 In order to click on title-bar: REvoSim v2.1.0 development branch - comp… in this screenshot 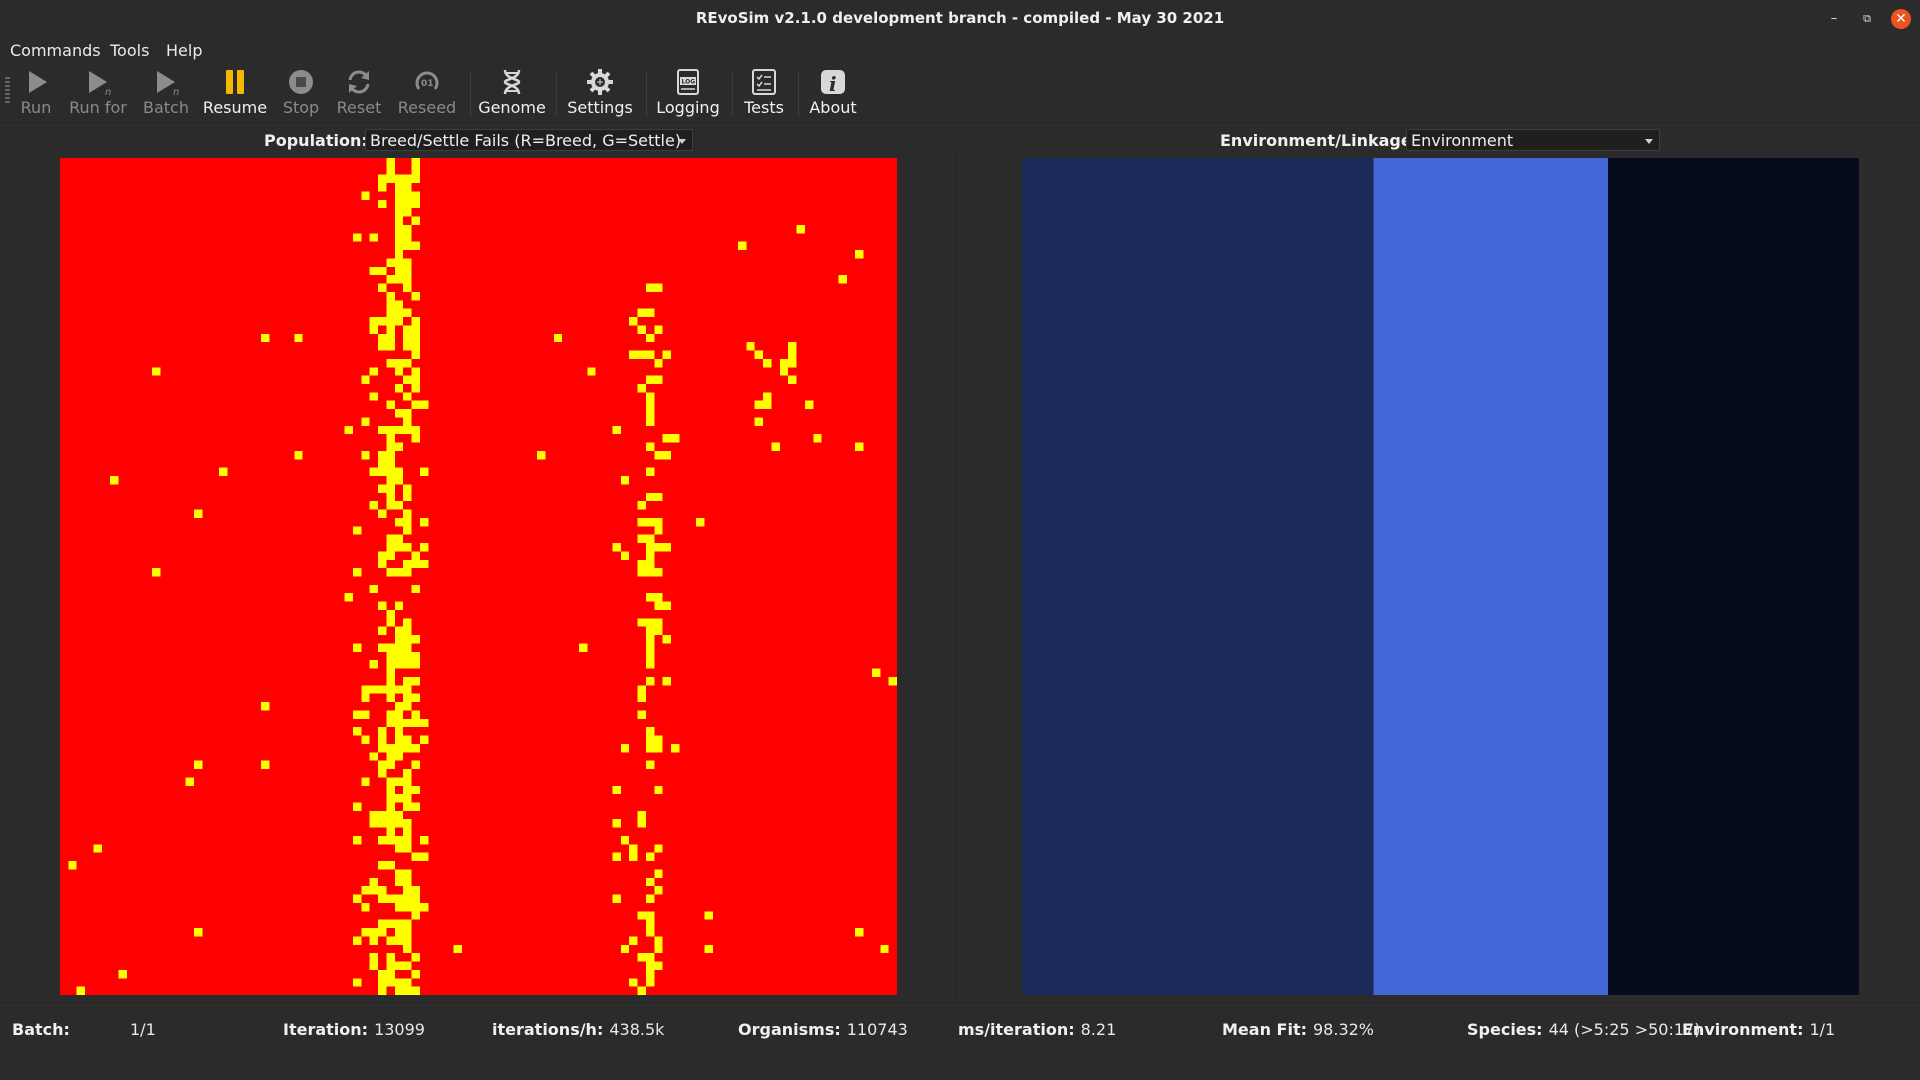, I will do `click(960, 18)`.